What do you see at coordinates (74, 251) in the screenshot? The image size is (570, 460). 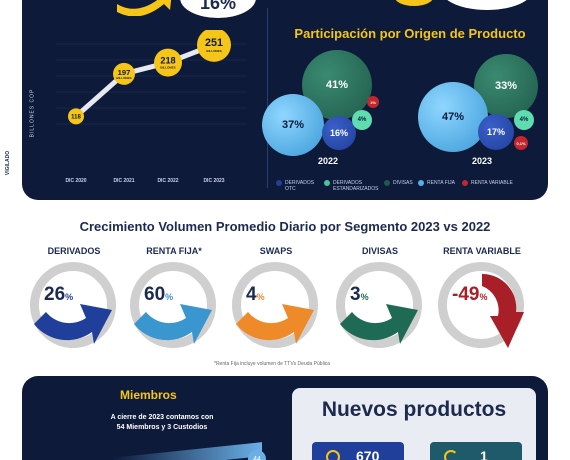 I see `segment-label: DERIVADOS` at bounding box center [74, 251].